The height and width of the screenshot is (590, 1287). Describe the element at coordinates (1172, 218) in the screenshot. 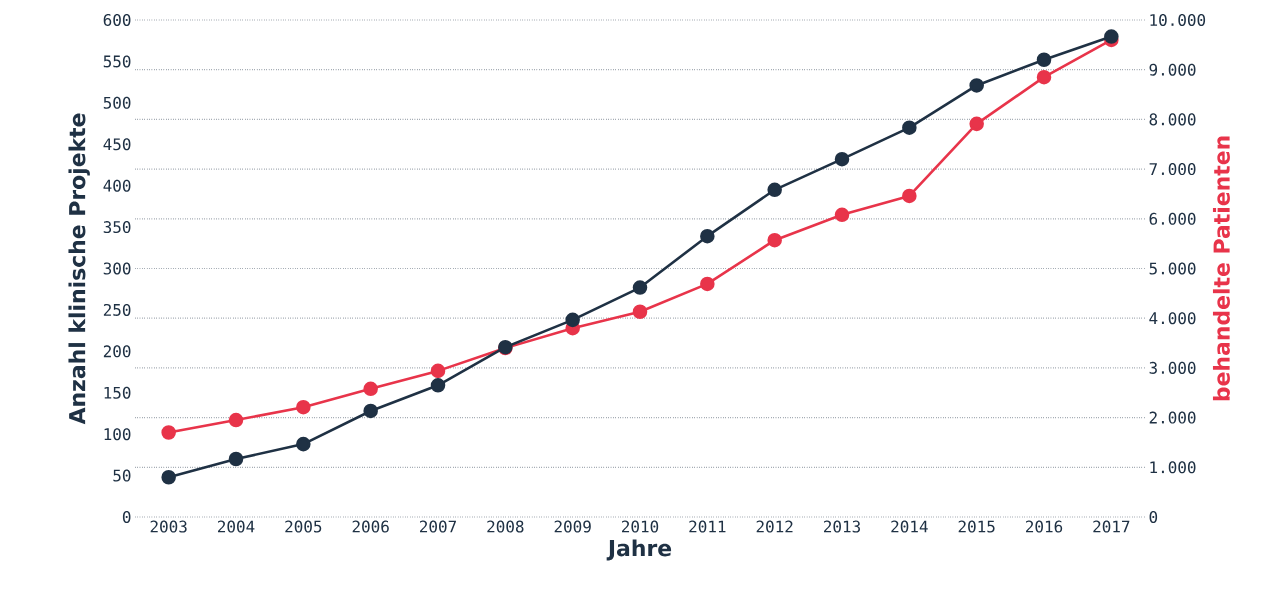

I see `y2-tick-label: 6.000` at that location.